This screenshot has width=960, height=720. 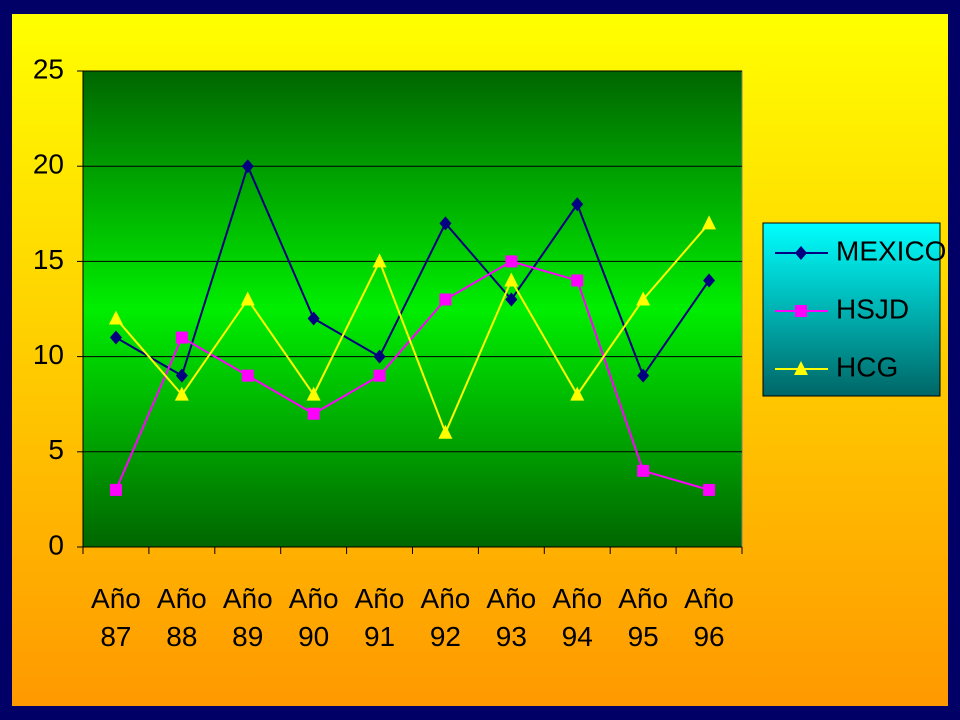 What do you see at coordinates (643, 617) in the screenshot?
I see `x-tick-label: Año 95` at bounding box center [643, 617].